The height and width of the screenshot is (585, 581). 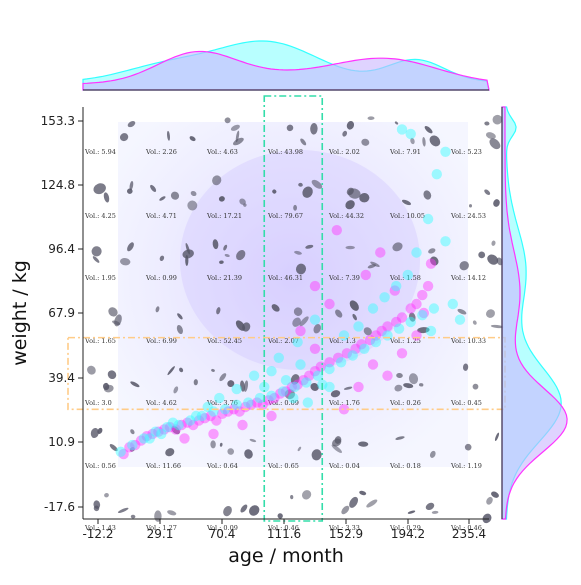 I want to click on x-tick-label: 194.2, so click(x=408, y=534).